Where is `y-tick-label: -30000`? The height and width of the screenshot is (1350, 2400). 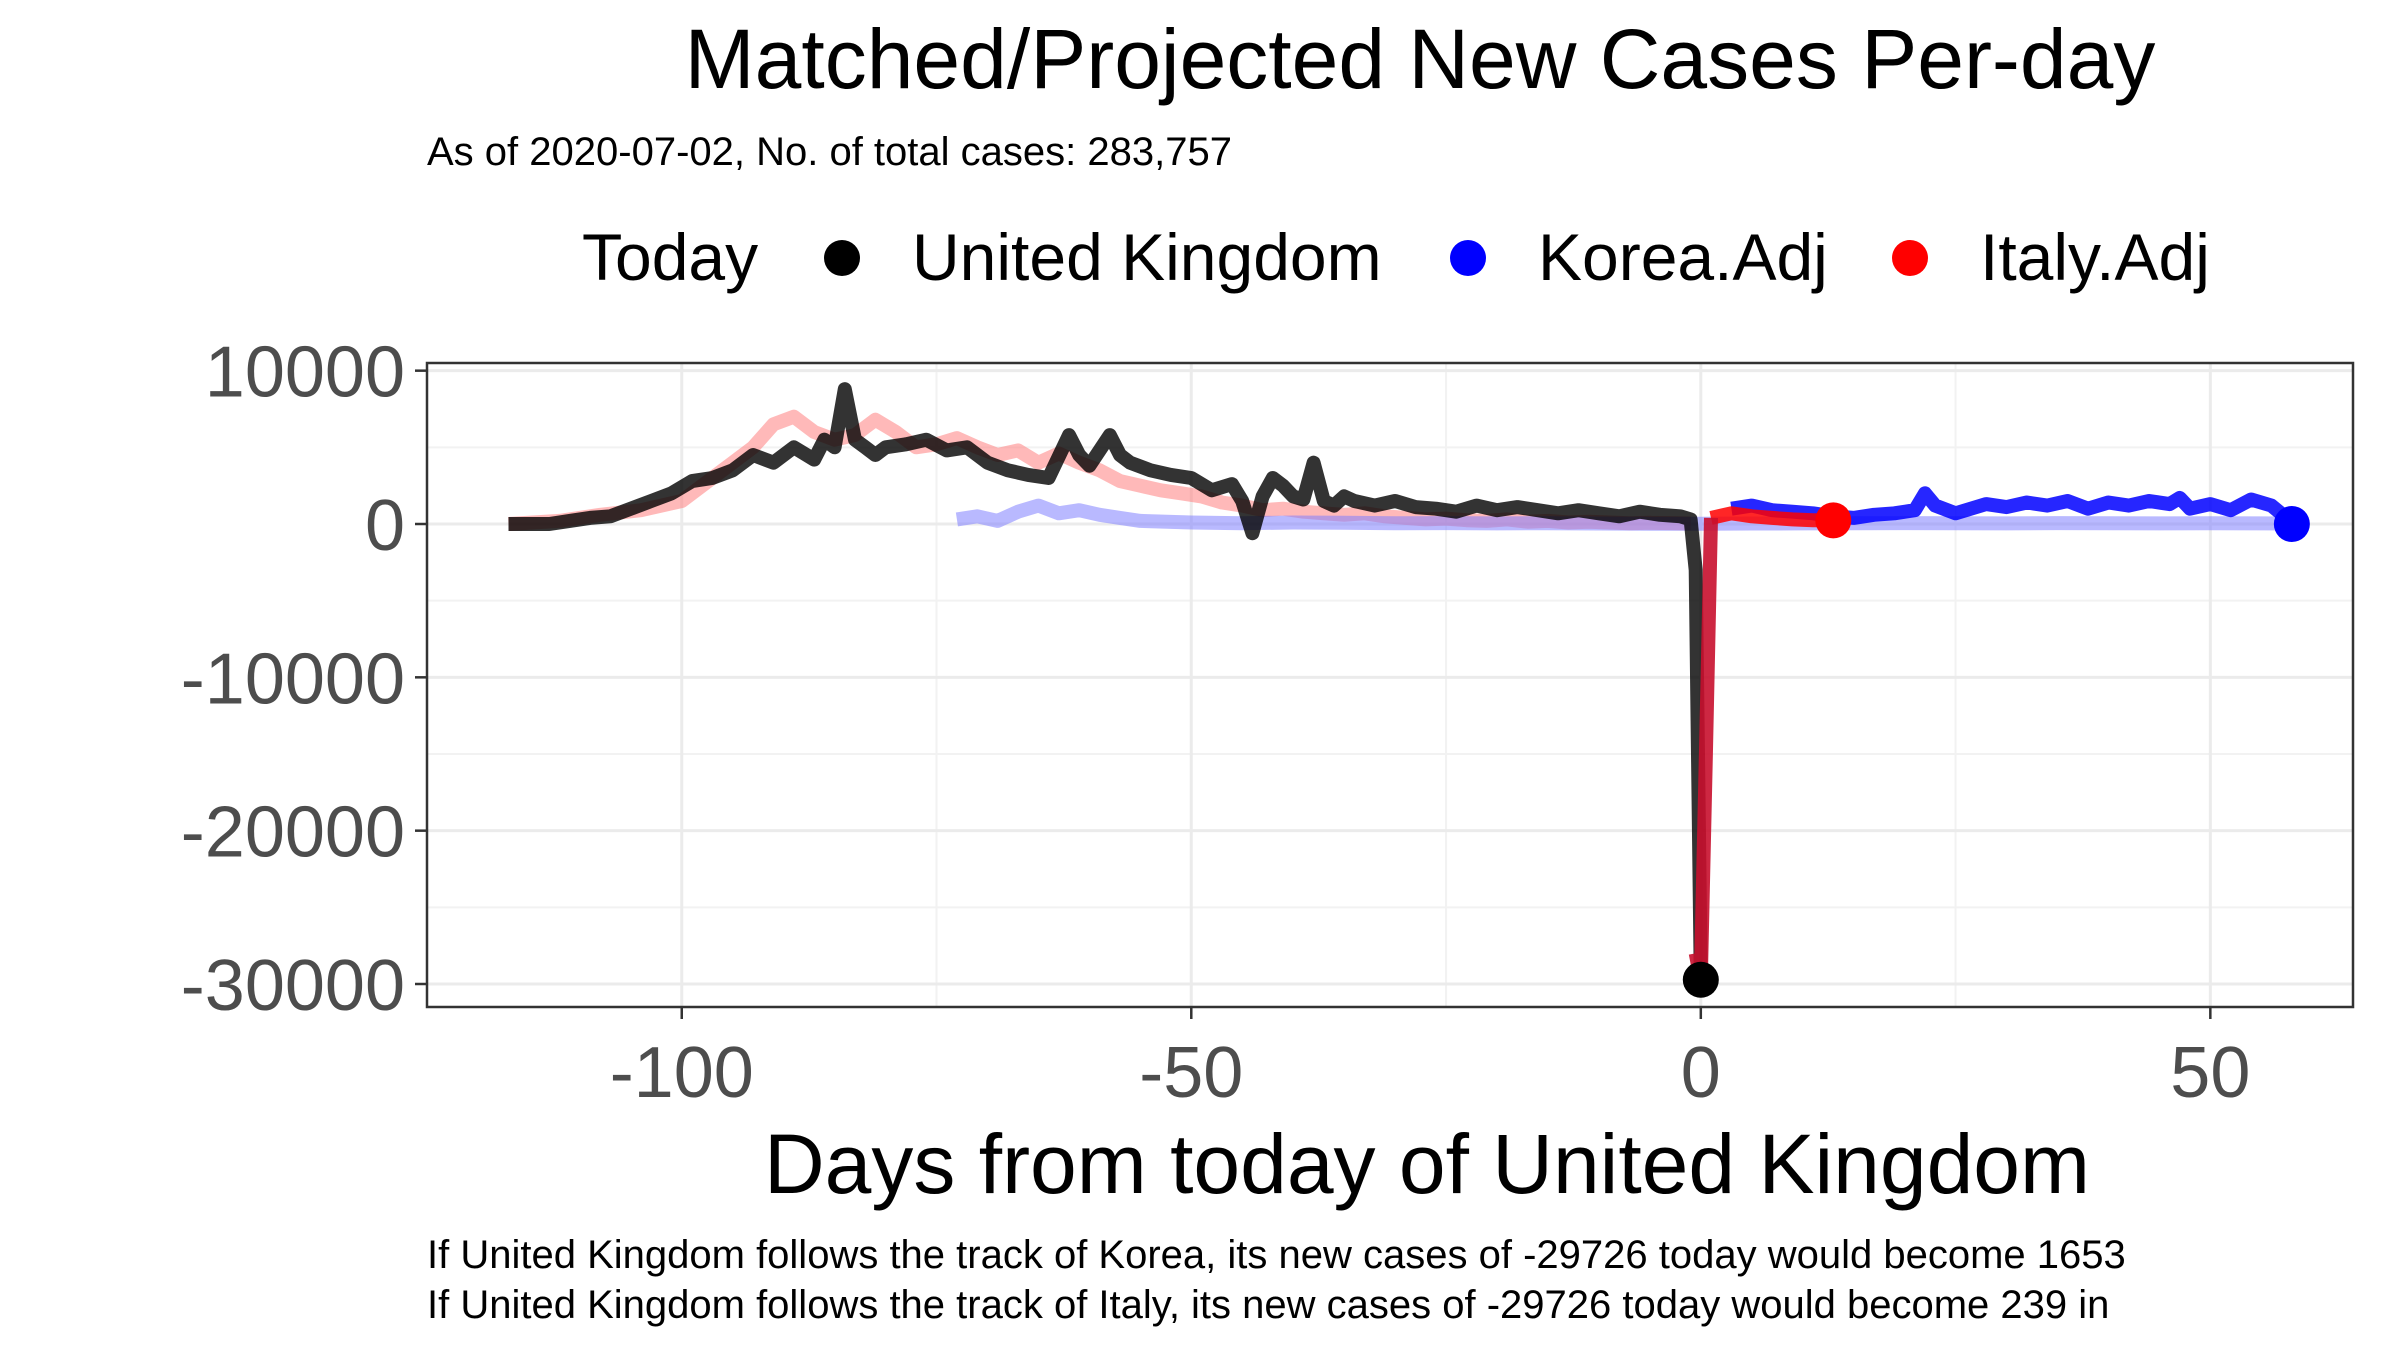
y-tick-label: -30000 is located at coordinates (293, 986).